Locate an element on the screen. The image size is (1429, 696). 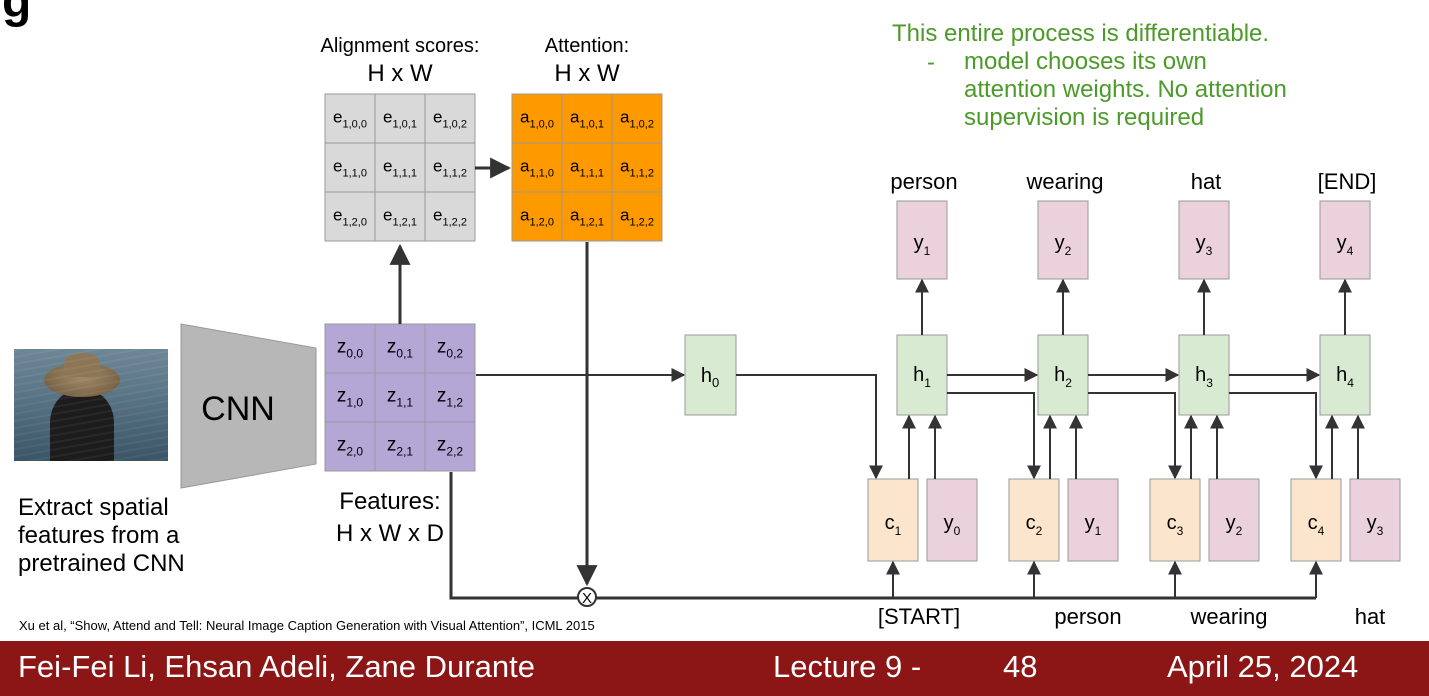
output-word: wearing is located at coordinates (1064, 181).